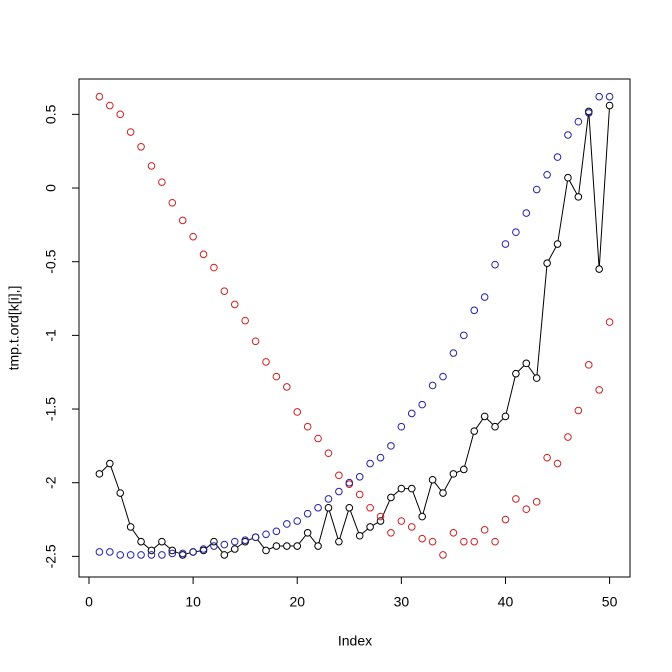 This screenshot has width=672, height=672. Describe the element at coordinates (402, 602) in the screenshot. I see `x-tick-label: 30` at that location.